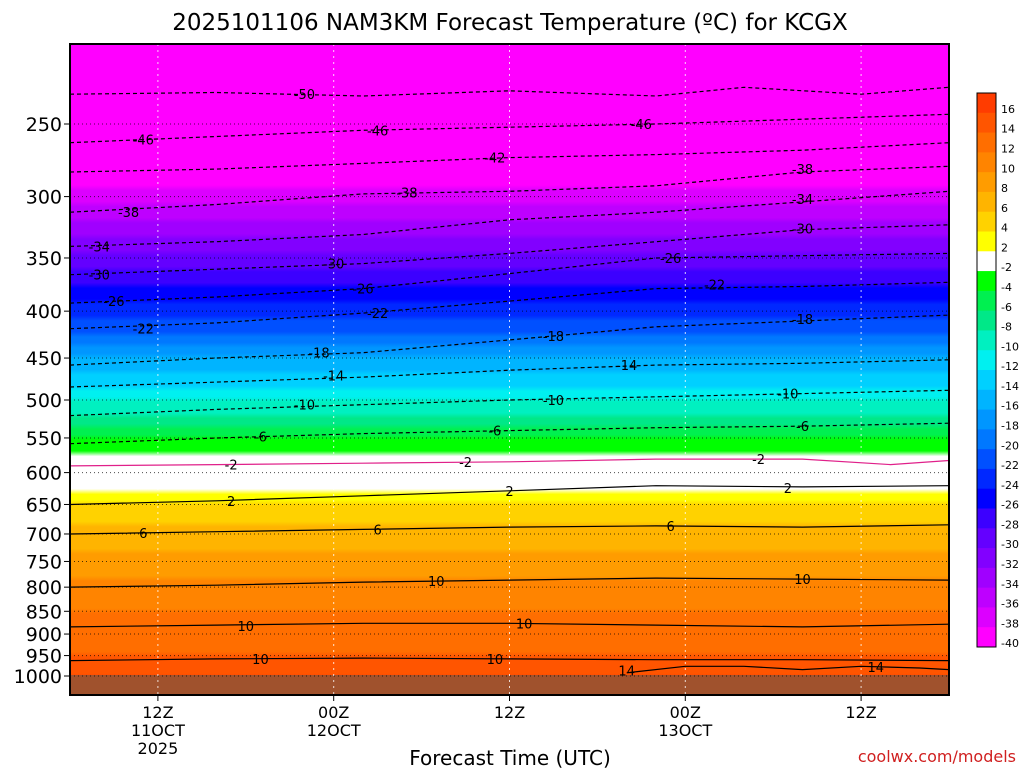 The height and width of the screenshot is (768, 1024). What do you see at coordinates (641, 125) in the screenshot?
I see `contour-label-1-2: -46` at bounding box center [641, 125].